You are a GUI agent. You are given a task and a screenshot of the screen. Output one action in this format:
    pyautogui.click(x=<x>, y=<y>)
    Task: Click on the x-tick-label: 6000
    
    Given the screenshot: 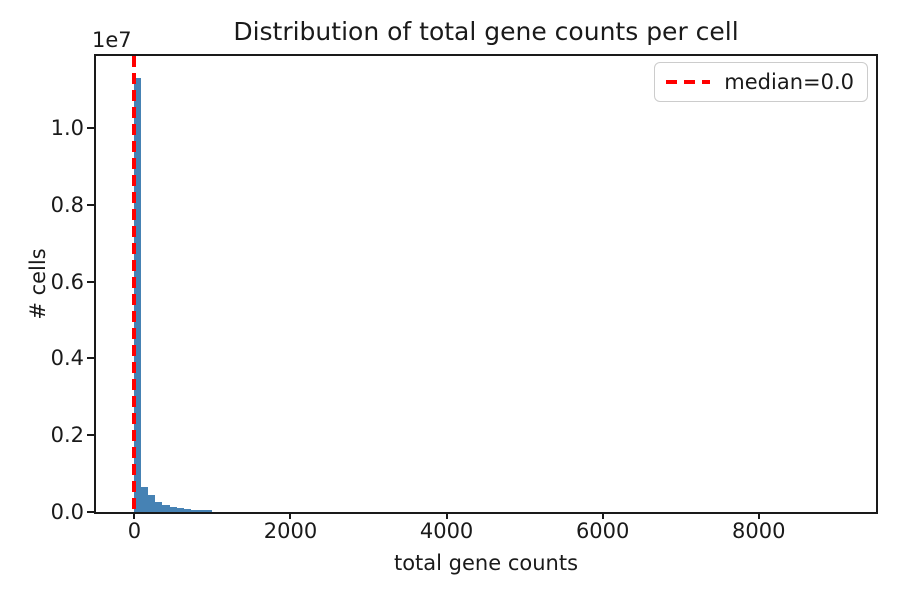 What is the action you would take?
    pyautogui.click(x=602, y=531)
    